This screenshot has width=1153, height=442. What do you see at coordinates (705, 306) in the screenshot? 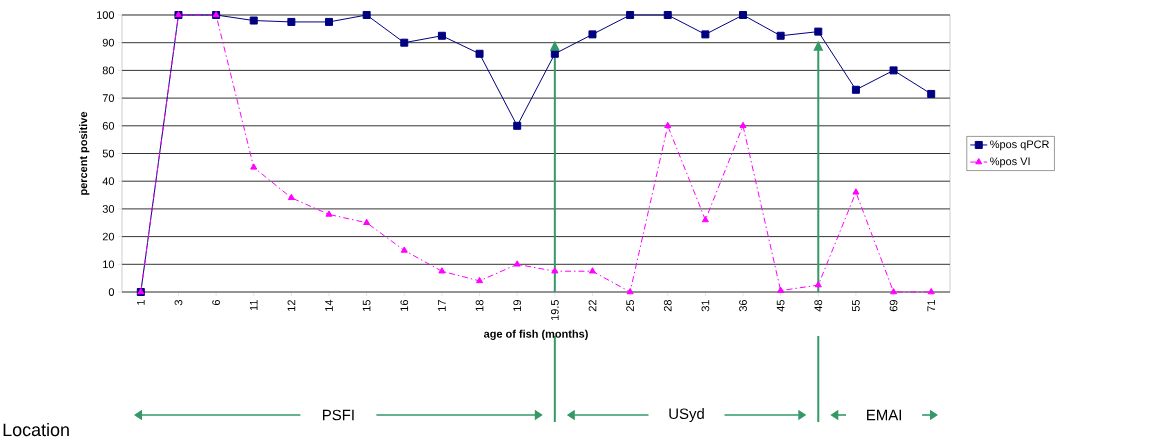
I see `x-tick-label: 31` at bounding box center [705, 306].